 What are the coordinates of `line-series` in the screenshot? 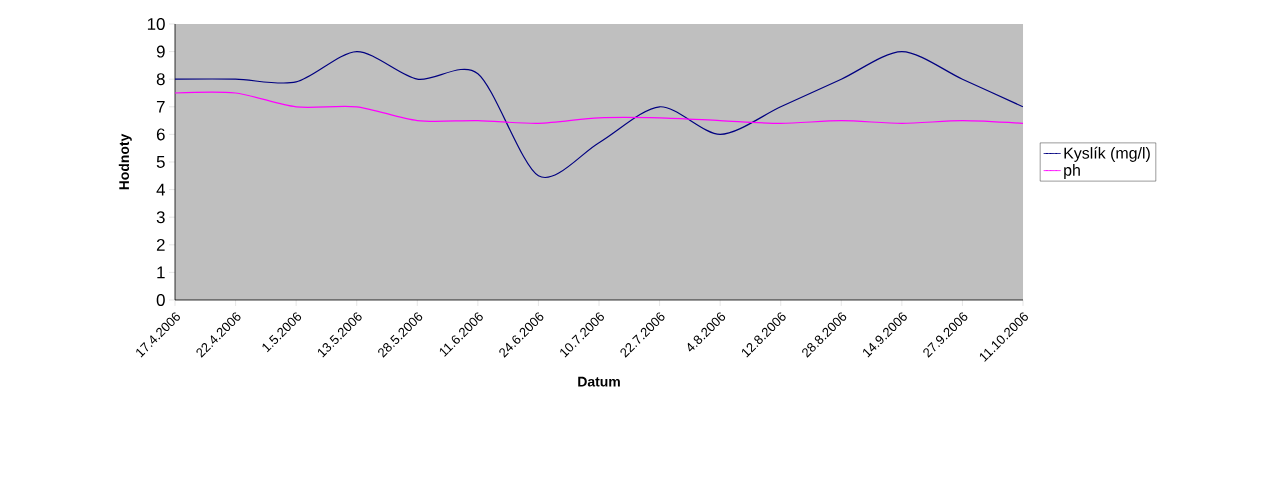 It's located at (599, 107).